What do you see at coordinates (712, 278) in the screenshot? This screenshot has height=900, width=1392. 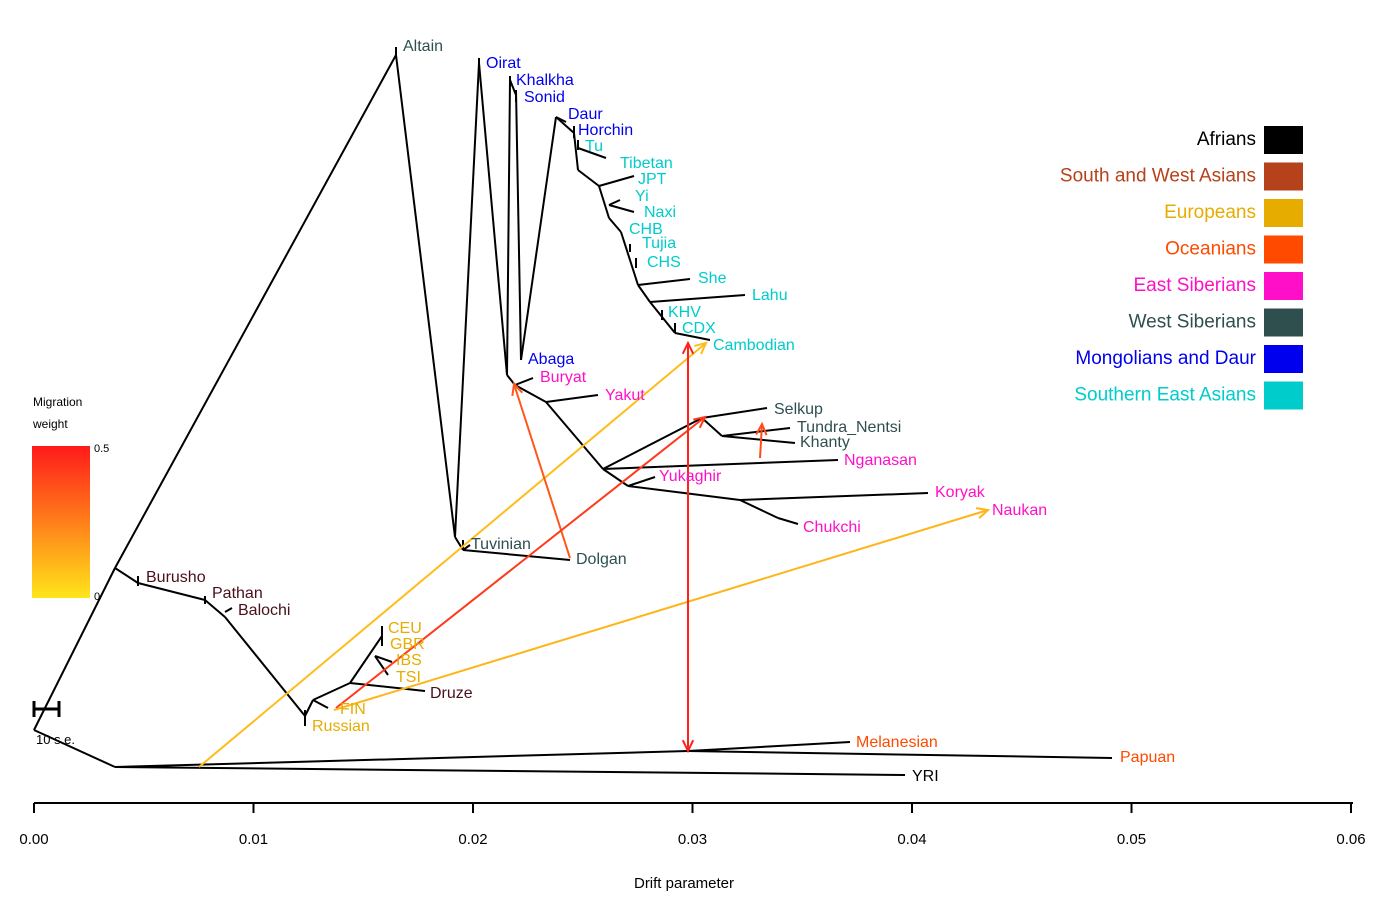 I see `leaf-label-she: She` at bounding box center [712, 278].